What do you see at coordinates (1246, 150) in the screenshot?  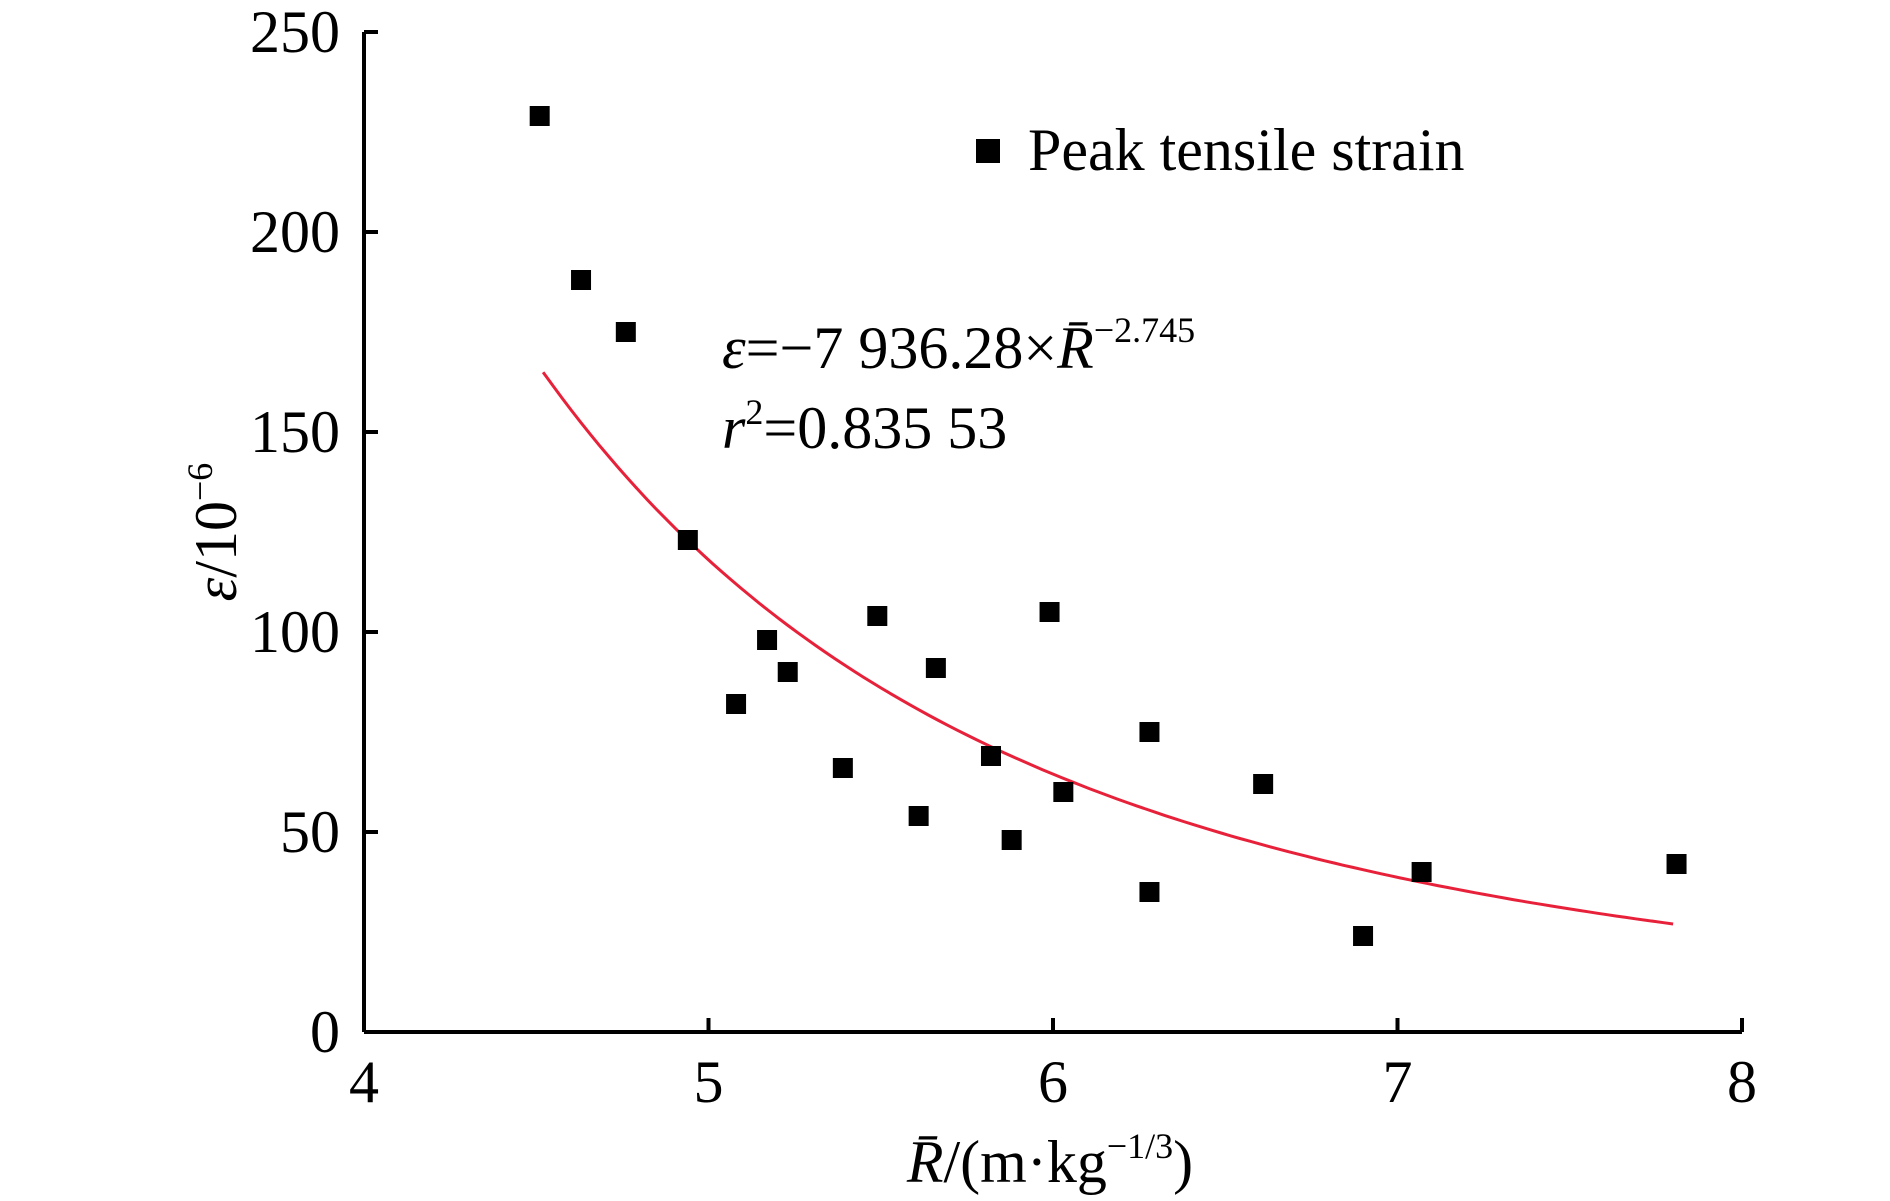 I see `legend-label: Peak tensile strain` at bounding box center [1246, 150].